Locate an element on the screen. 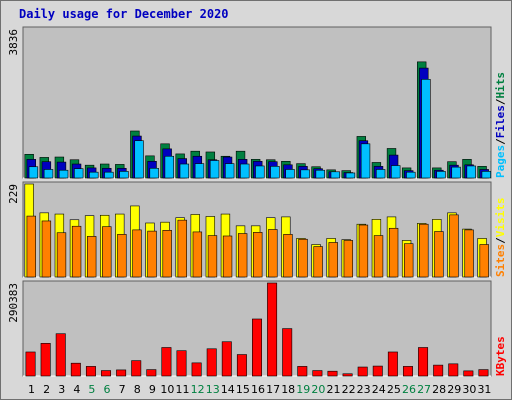 This screenshot has width=512, height=400. x-tick-label-day-21: 21 is located at coordinates (333, 389).